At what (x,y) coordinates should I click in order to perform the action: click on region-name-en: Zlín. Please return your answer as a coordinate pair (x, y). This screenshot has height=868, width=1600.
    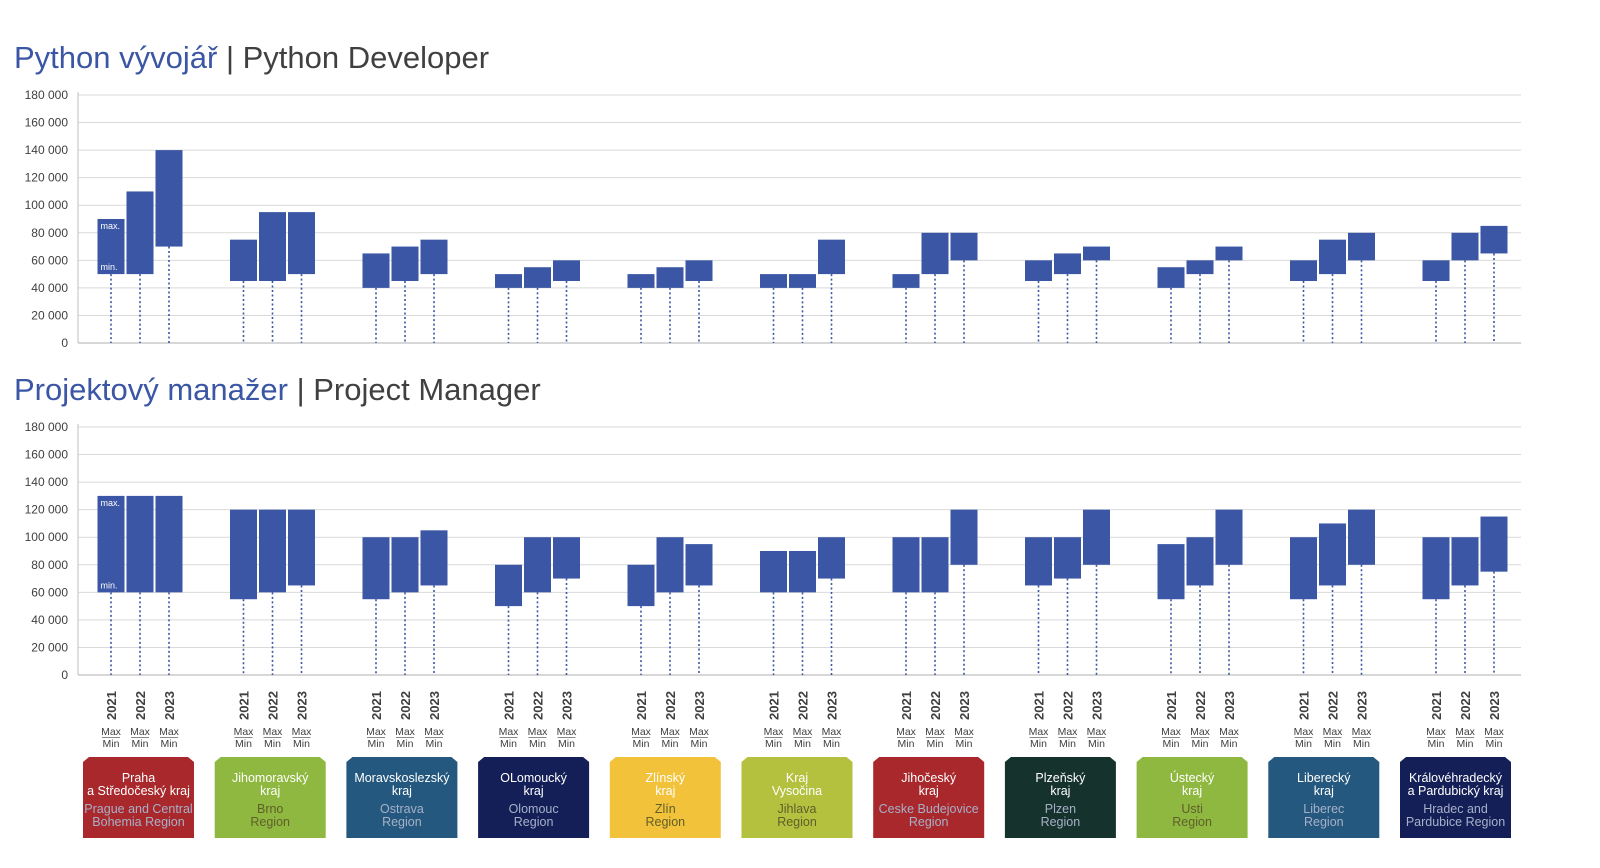
    Looking at the image, I should click on (665, 809).